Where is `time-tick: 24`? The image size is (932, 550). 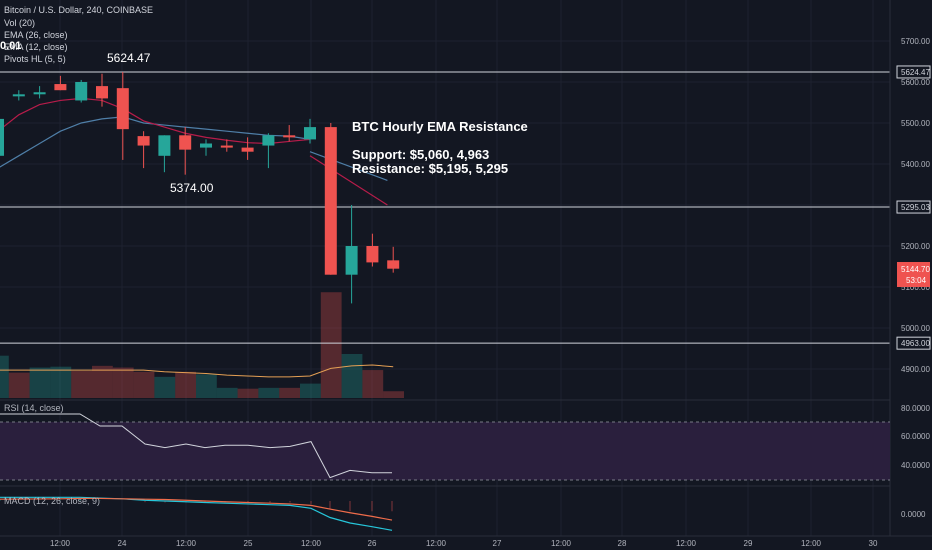
time-tick: 24 is located at coordinates (122, 543).